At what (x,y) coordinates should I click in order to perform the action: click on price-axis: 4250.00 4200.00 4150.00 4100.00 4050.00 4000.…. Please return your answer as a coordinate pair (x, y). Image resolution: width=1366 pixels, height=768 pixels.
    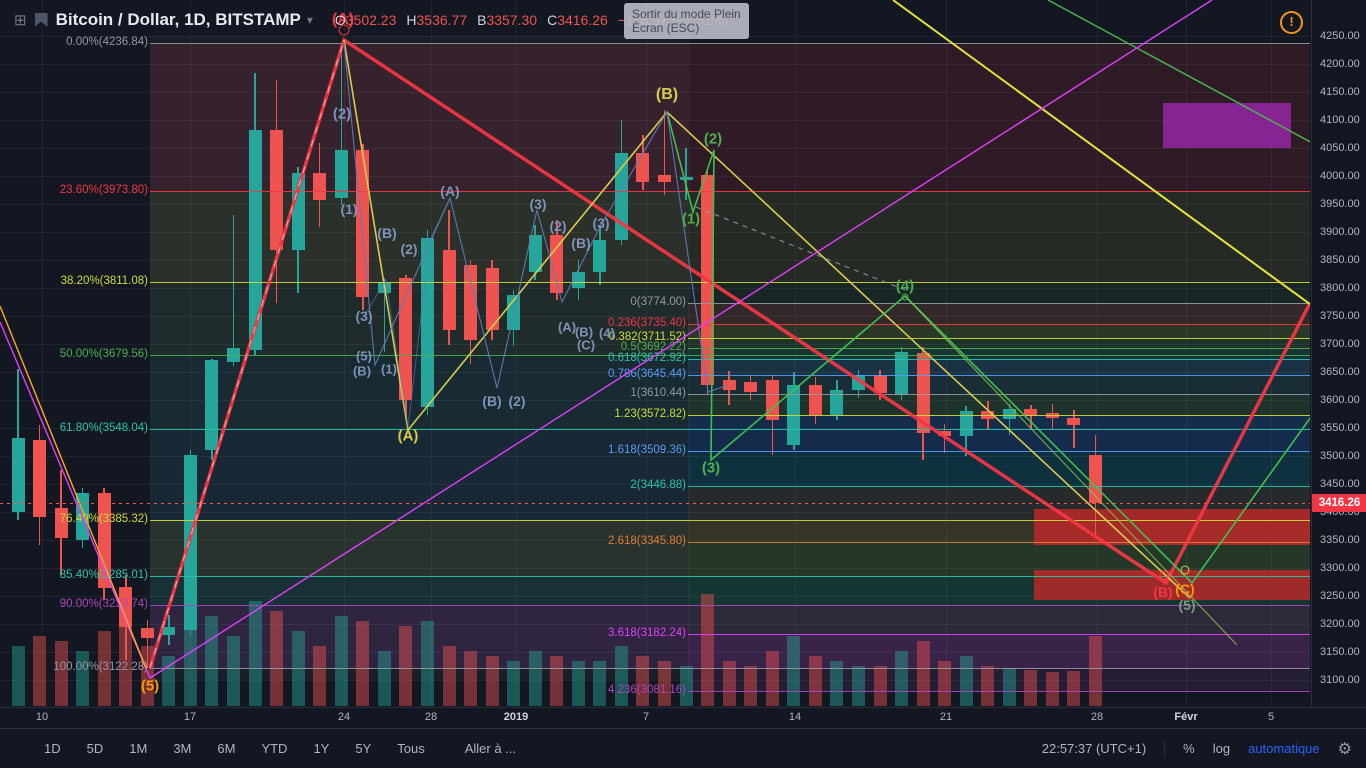
    Looking at the image, I should click on (1338, 353).